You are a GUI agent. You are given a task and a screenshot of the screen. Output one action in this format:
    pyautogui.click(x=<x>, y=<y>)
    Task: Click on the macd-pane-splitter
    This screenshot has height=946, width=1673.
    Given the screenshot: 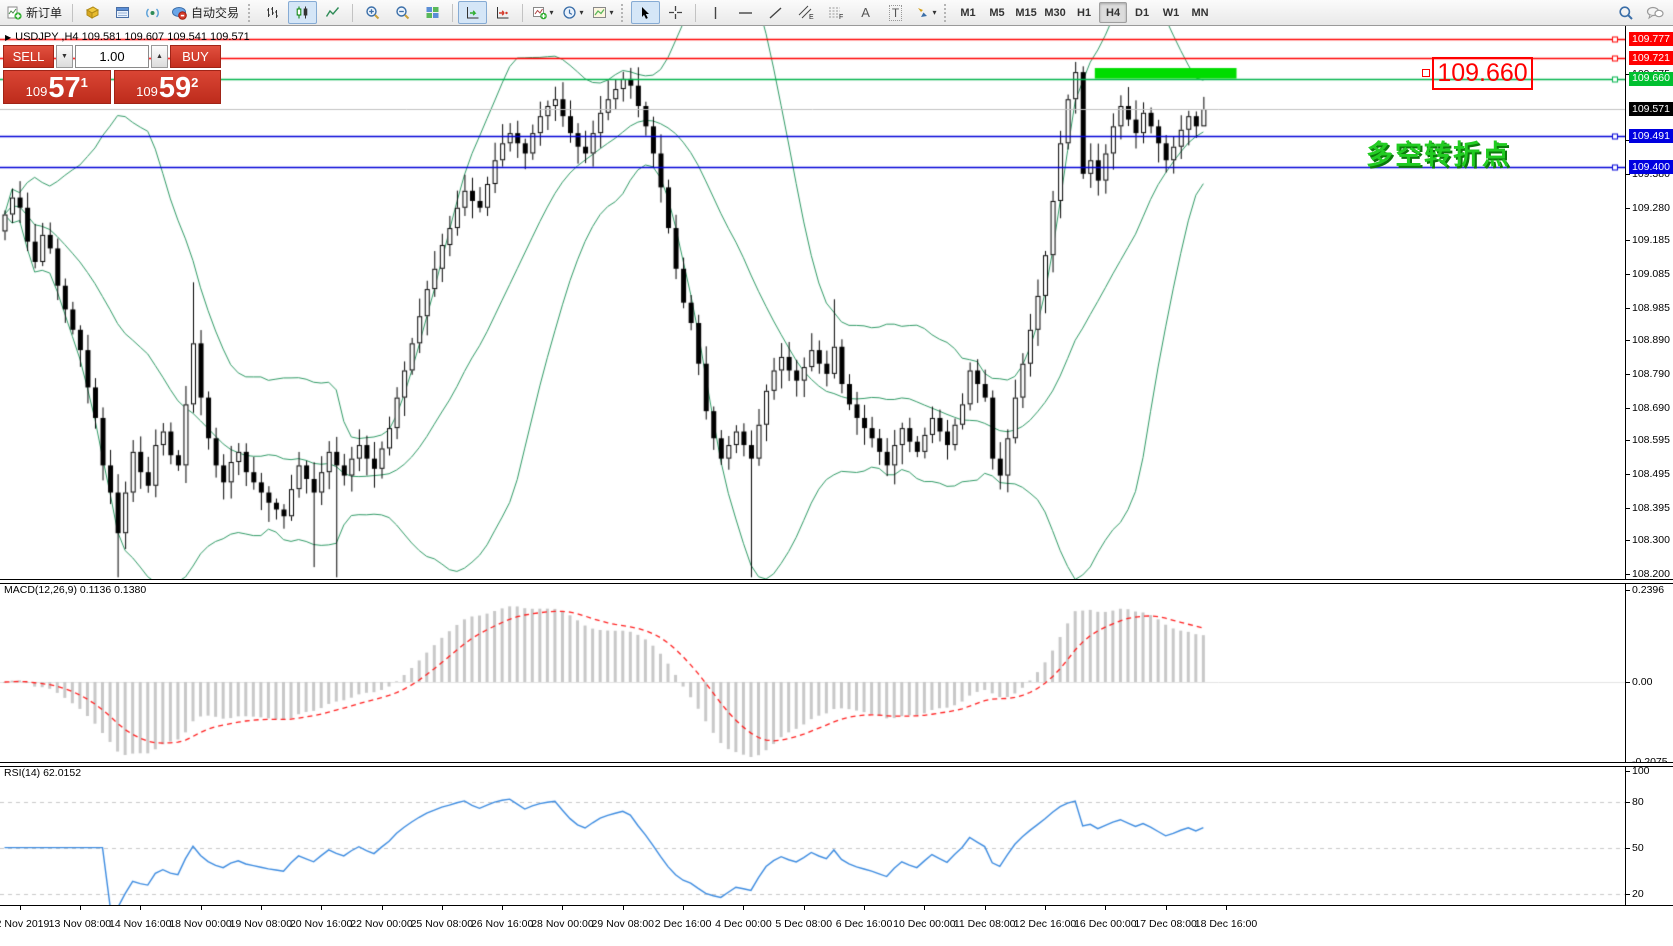 What is the action you would take?
    pyautogui.click(x=836, y=581)
    